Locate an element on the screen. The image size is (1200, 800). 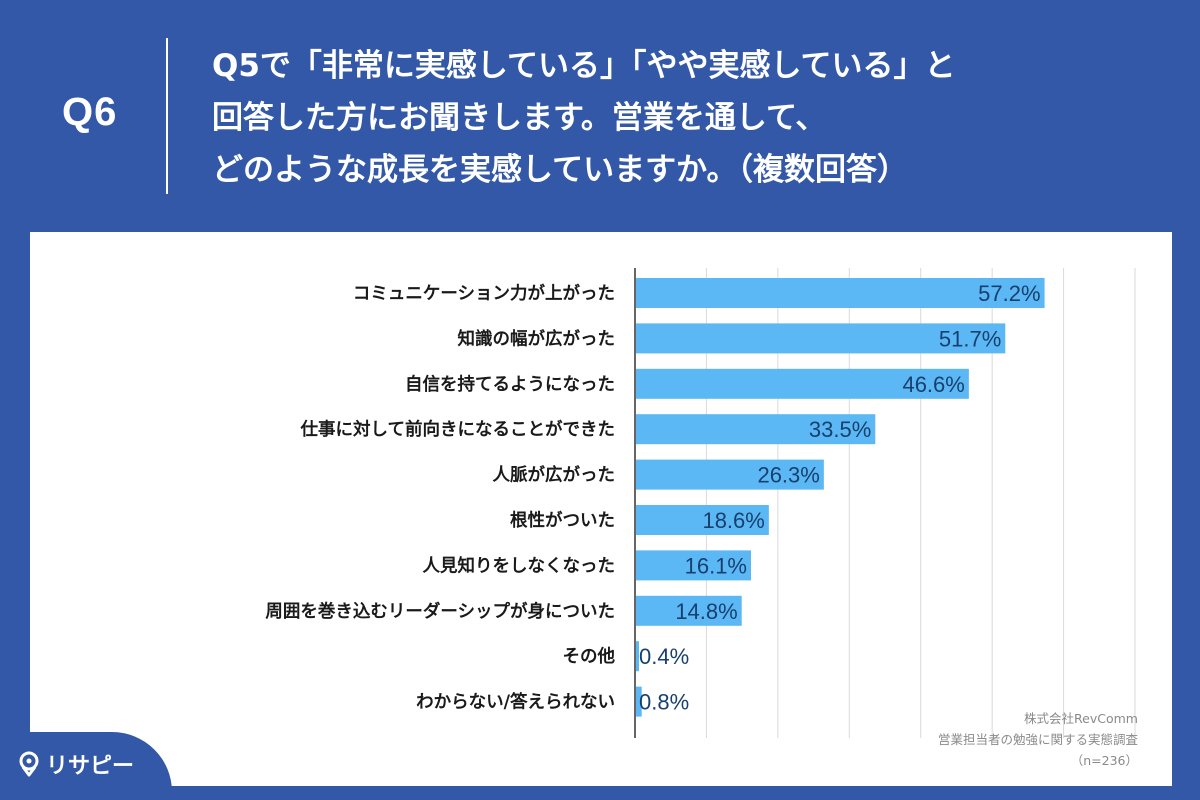
source-survey: 営業担当者の勉強に関する実態調査 is located at coordinates (1037, 739).